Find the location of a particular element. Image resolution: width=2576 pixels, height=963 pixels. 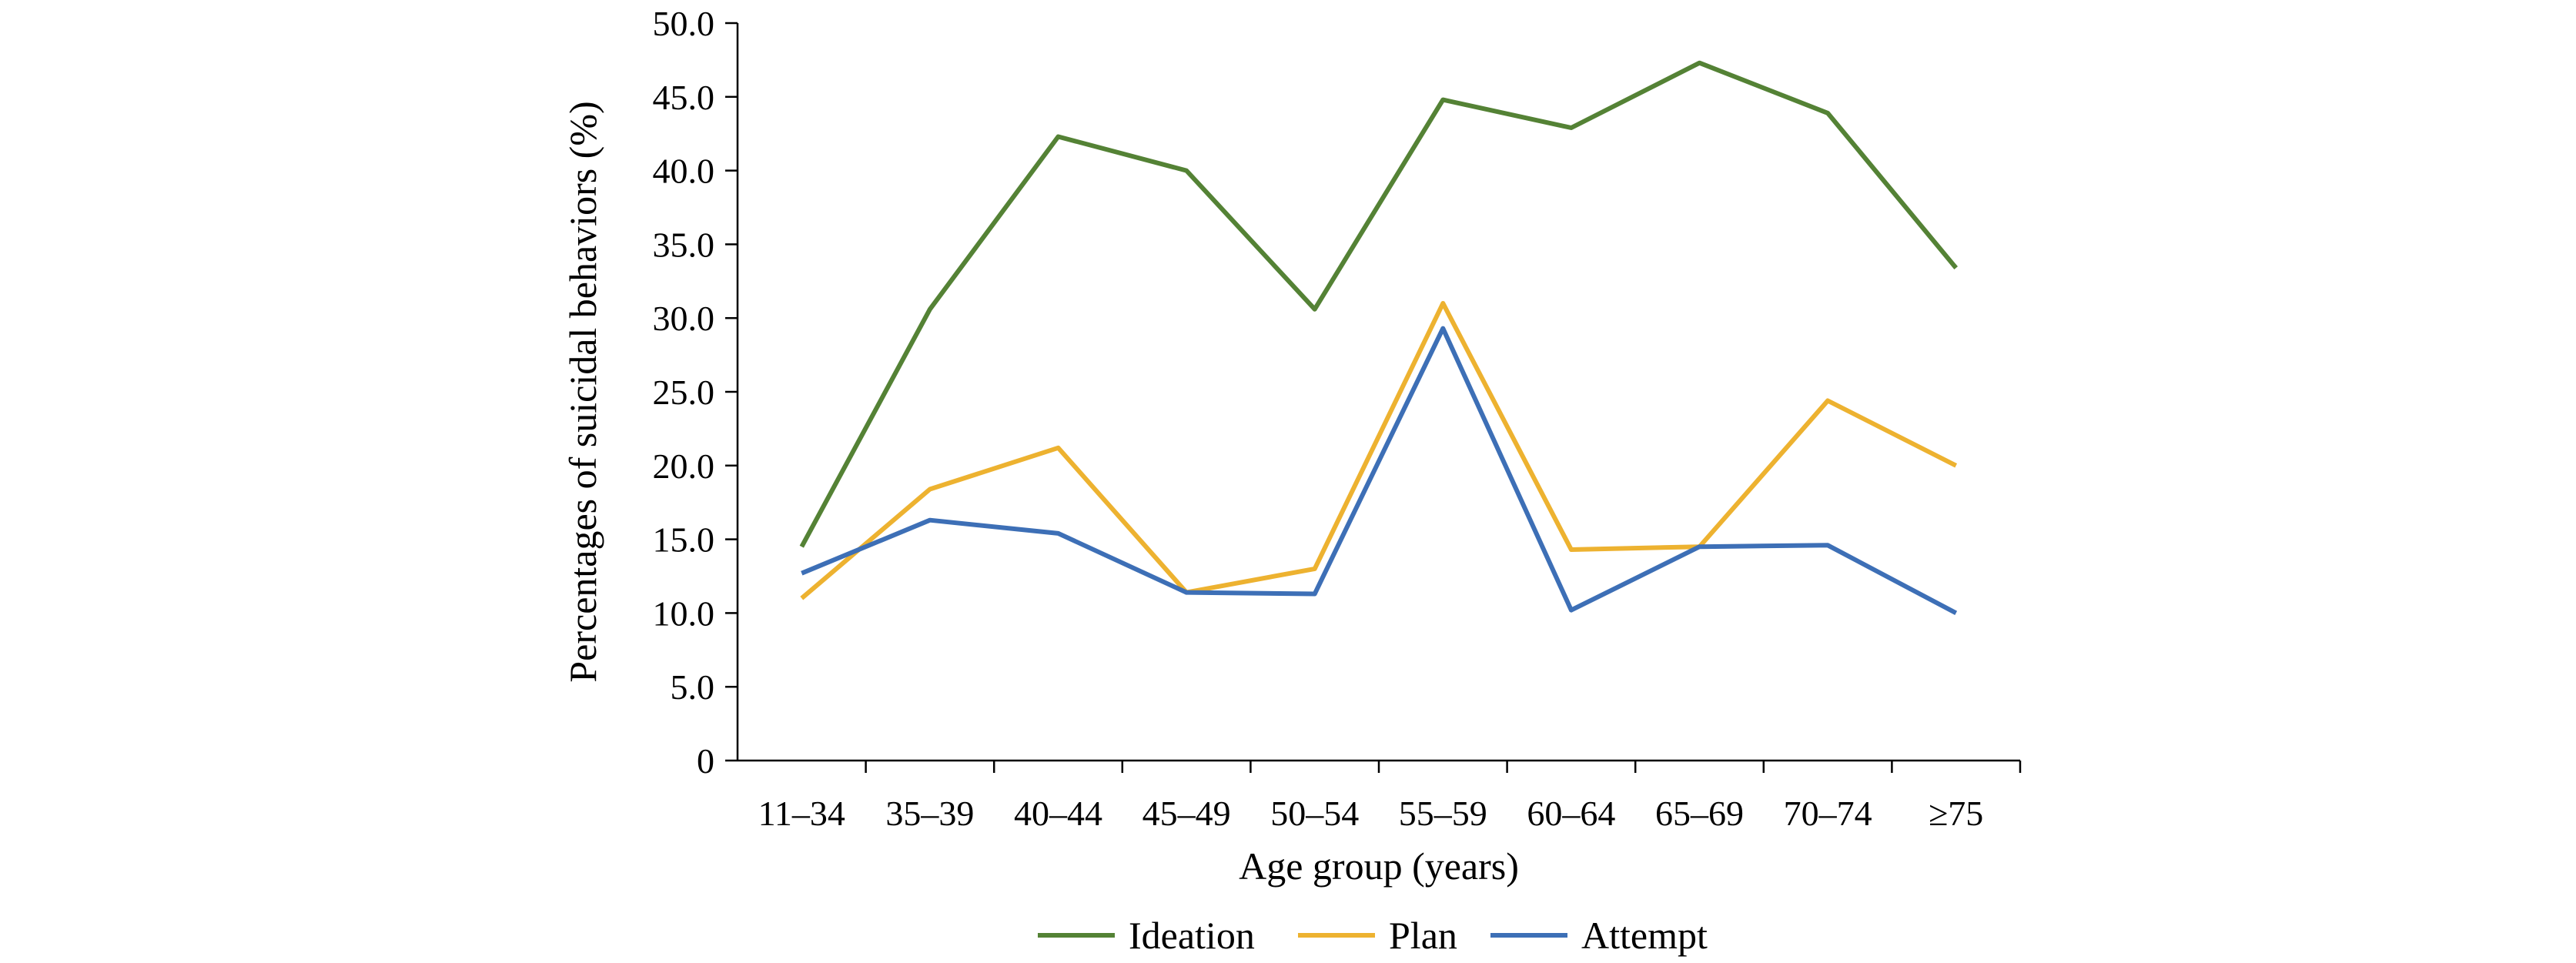

x-tick-label: 55–59 is located at coordinates (1443, 814).